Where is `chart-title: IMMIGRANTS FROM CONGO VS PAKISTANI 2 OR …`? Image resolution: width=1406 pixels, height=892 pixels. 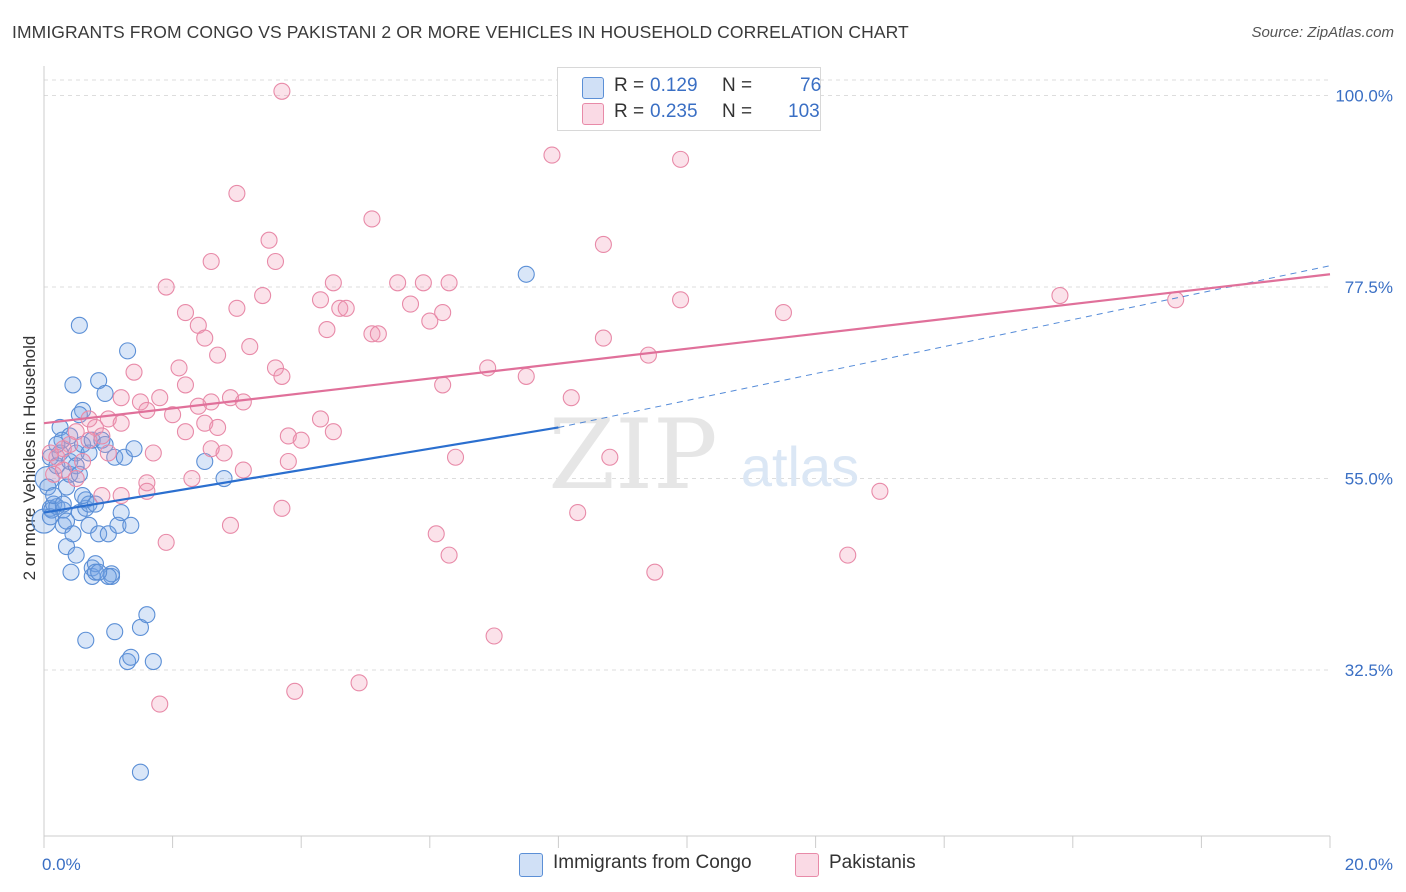 chart-title: IMMIGRANTS FROM CONGO VS PAKISTANI 2 OR … is located at coordinates (460, 32).